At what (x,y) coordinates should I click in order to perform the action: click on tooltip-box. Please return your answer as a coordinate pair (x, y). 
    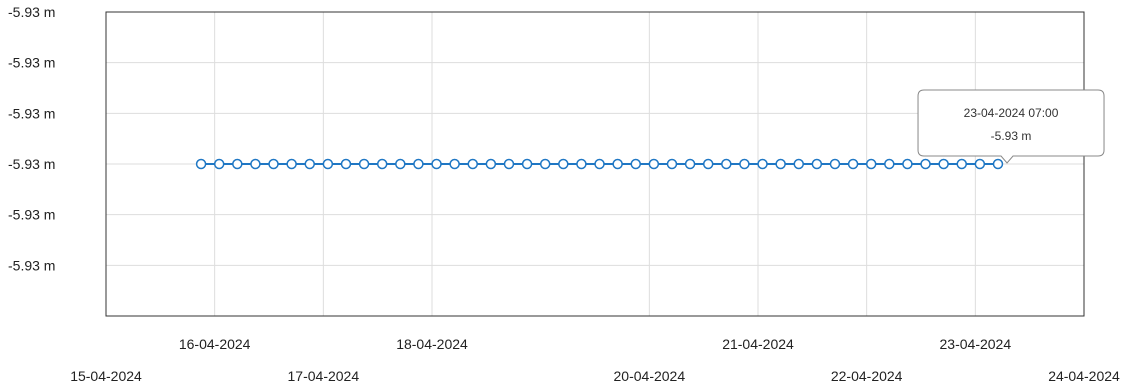
    Looking at the image, I should click on (1011, 126).